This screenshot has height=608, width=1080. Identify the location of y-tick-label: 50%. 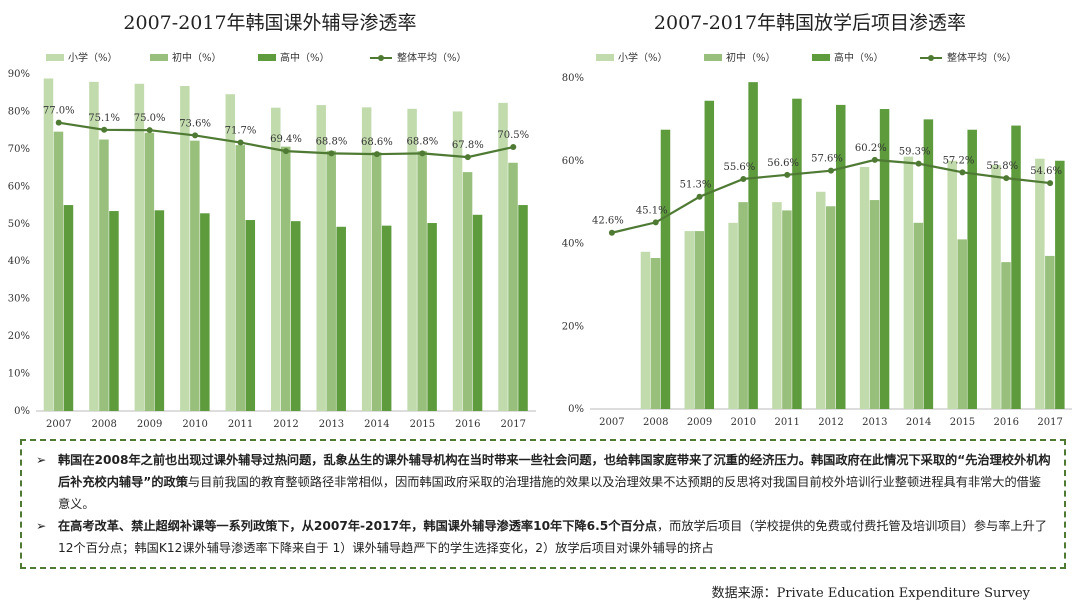
(19, 224).